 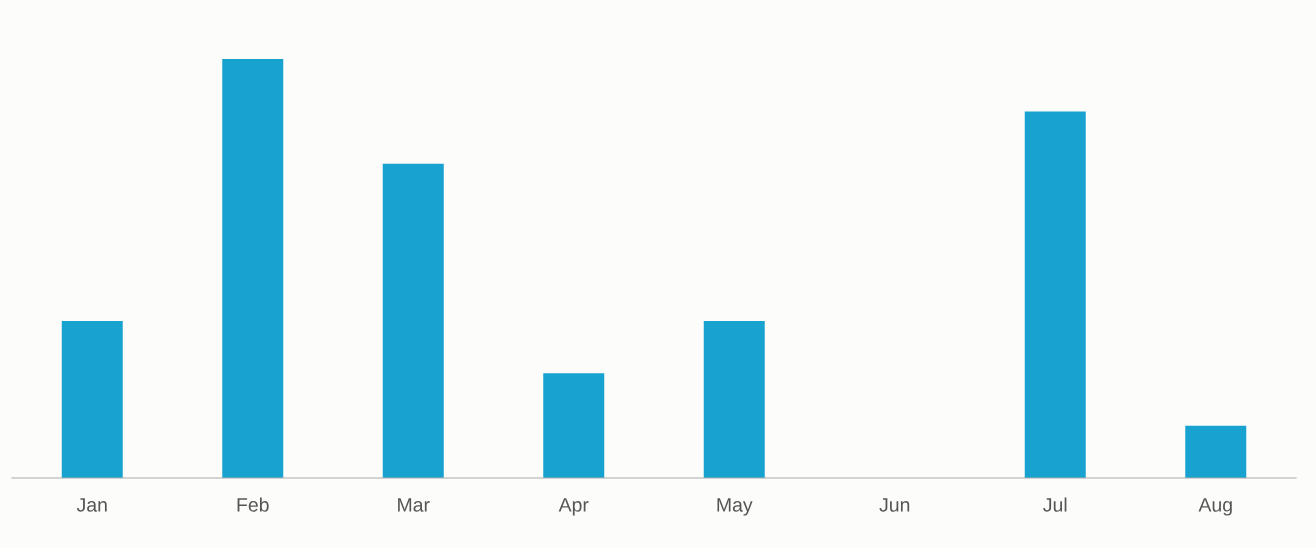 What do you see at coordinates (1055, 504) in the screenshot?
I see `x-tick-label: Jul` at bounding box center [1055, 504].